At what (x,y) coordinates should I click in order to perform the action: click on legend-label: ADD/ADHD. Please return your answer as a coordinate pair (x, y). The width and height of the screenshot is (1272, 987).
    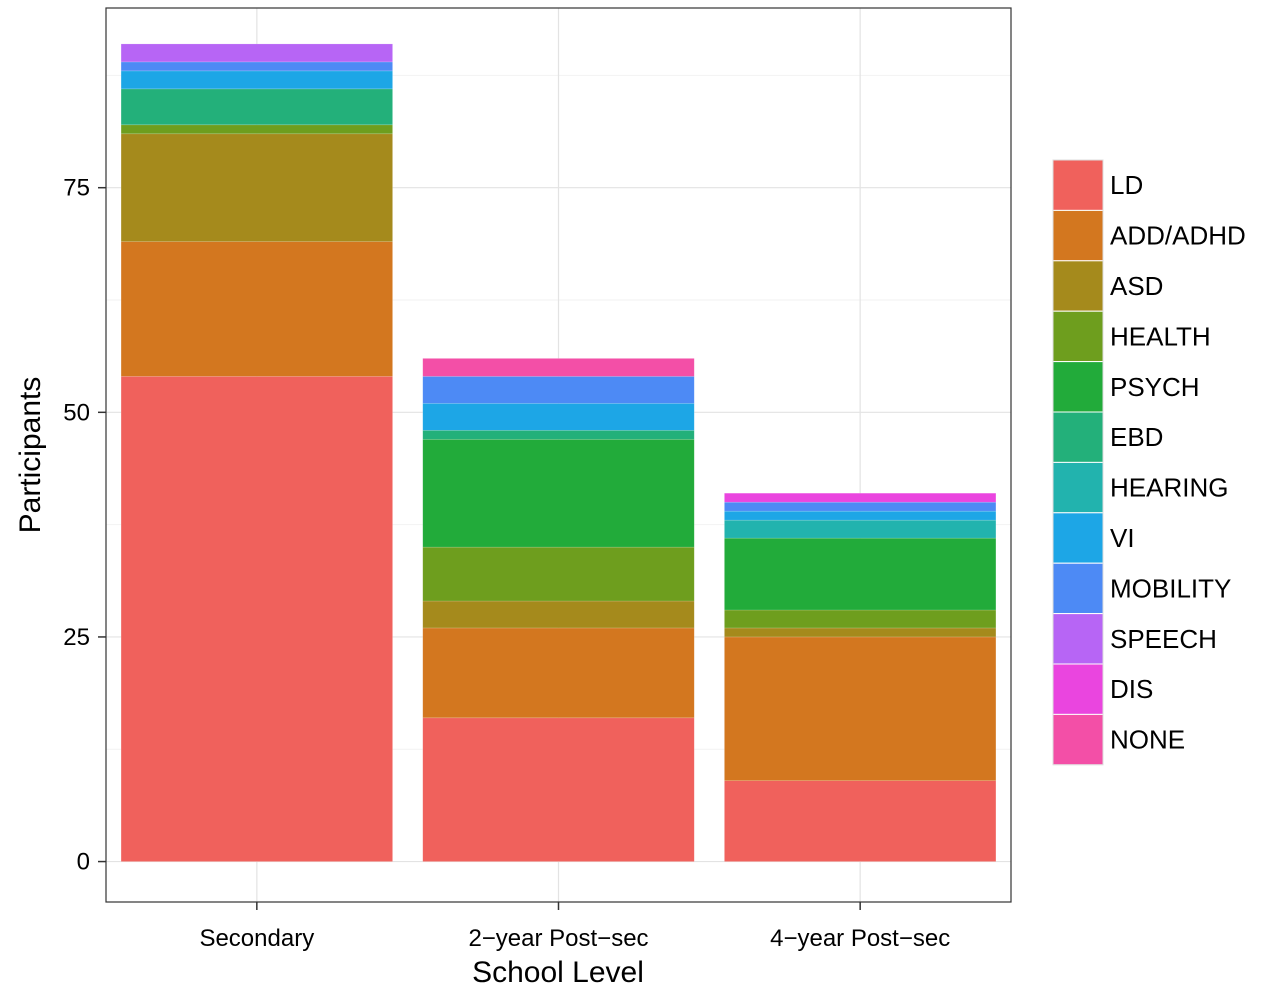
    Looking at the image, I should click on (1178, 236).